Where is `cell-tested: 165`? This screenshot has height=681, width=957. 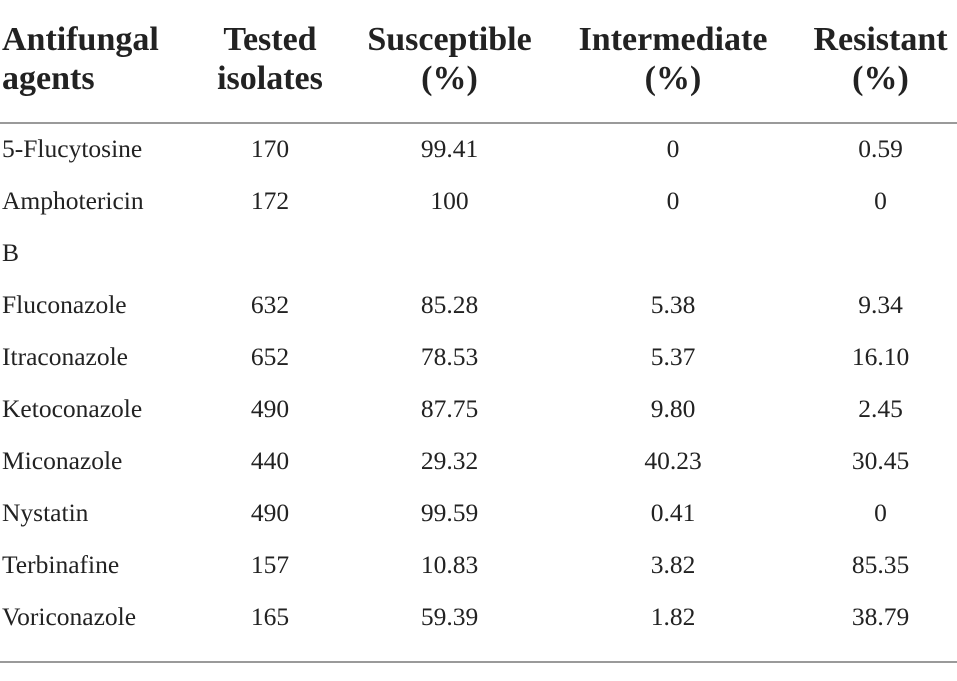
cell-tested: 165 is located at coordinates (270, 616).